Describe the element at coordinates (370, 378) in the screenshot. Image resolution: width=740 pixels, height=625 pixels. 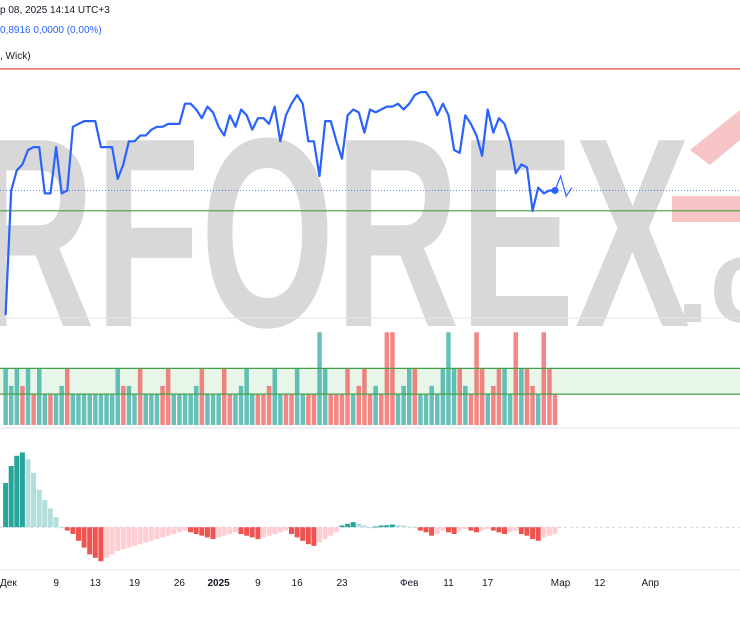
I see `volume-pane` at that location.